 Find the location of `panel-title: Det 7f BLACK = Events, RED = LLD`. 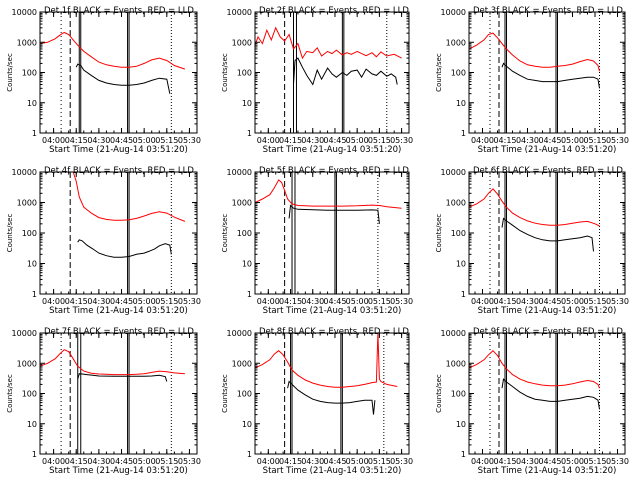

panel-title: Det 7f BLACK = Events, RED = LLD is located at coordinates (119, 332).